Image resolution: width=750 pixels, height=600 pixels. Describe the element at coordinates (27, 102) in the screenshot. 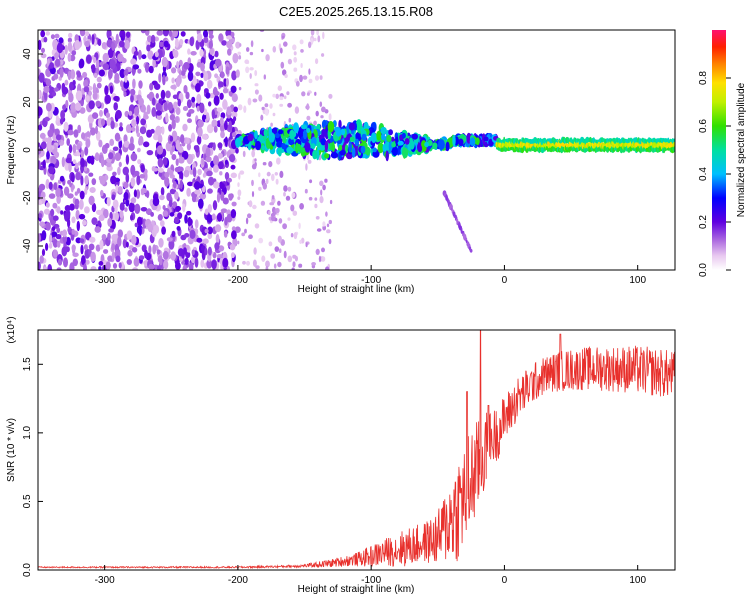

I see `y-tick-label: 20` at that location.